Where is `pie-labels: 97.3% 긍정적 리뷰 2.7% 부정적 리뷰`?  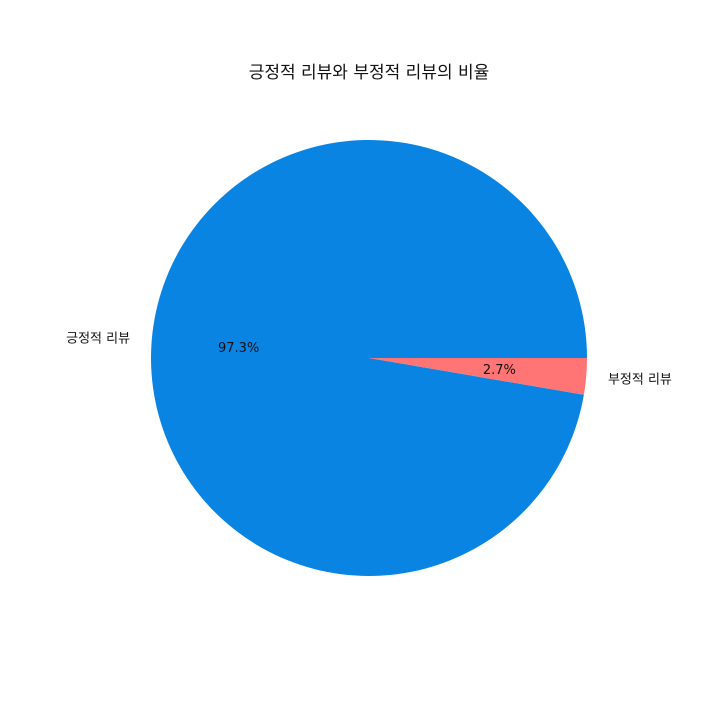
pie-labels: 97.3% 긍정적 리뷰 2.7% 부정적 리뷰 is located at coordinates (369, 360).